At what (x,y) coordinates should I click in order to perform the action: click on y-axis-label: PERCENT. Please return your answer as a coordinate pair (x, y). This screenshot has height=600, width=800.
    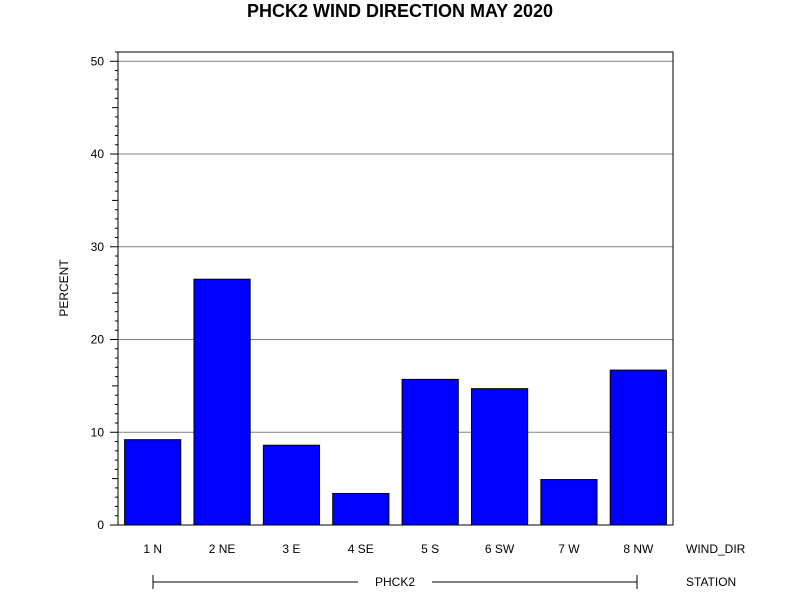
    Looking at the image, I should click on (64, 288).